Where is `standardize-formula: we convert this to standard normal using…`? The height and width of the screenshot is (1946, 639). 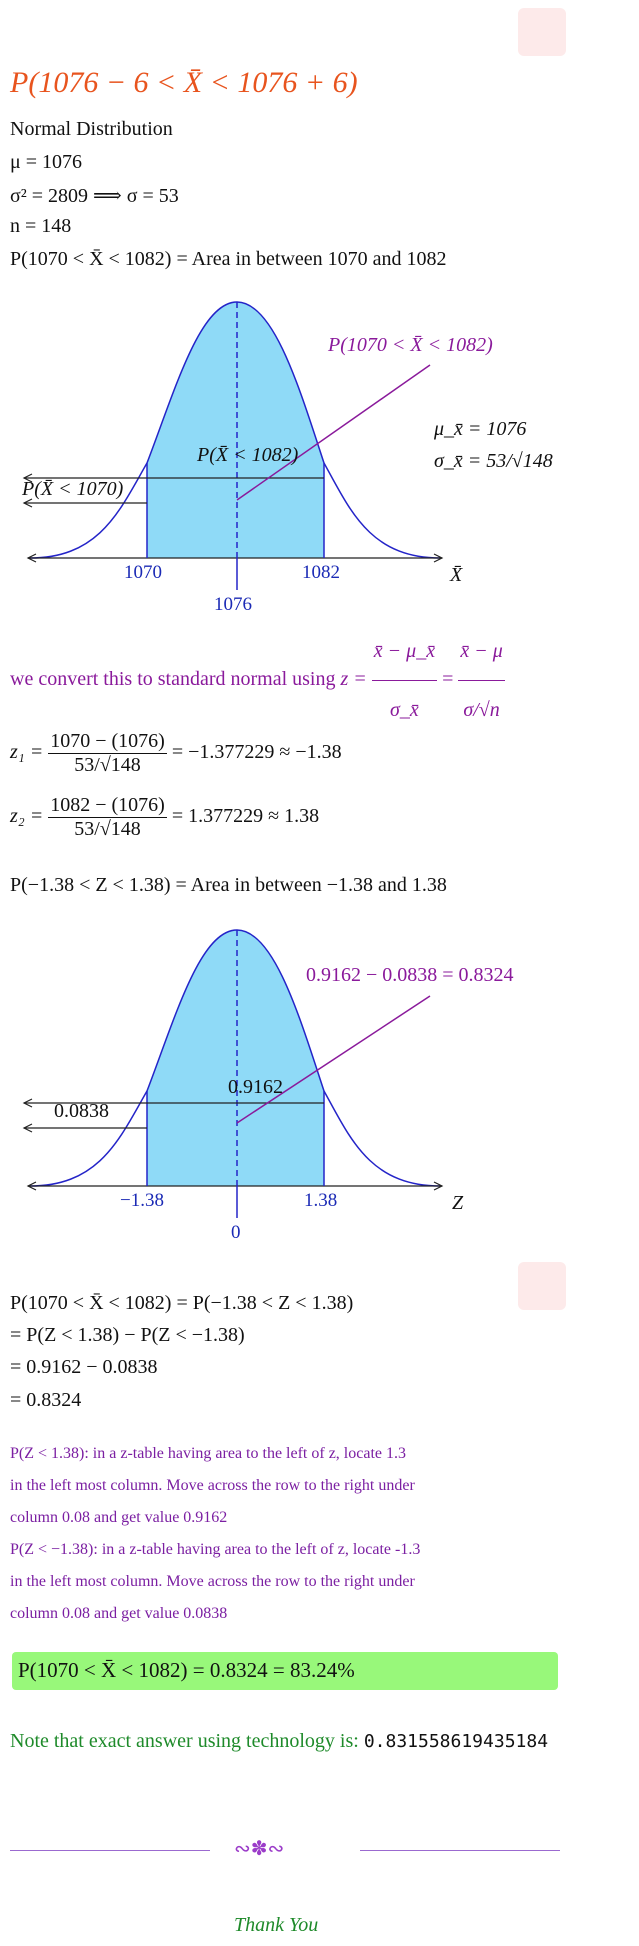 standardize-formula: we convert this to standard normal using… is located at coordinates (290, 680).